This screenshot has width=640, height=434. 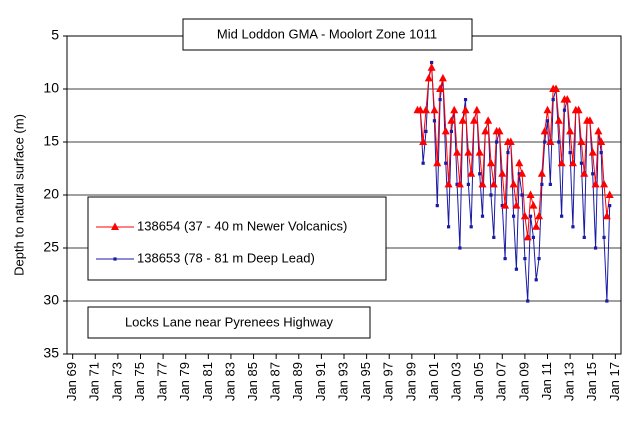 I want to click on legend-label: 138653 (78 - 81 m Deep Lead), so click(x=226, y=257).